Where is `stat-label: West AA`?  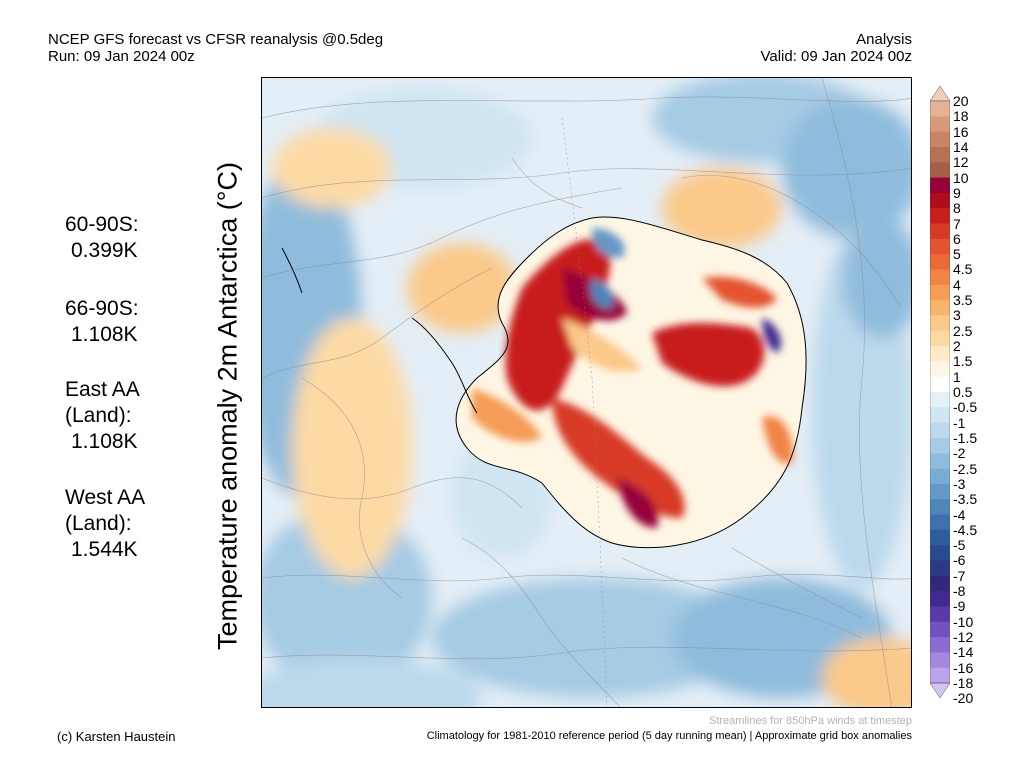
stat-label: West AA is located at coordinates (105, 497).